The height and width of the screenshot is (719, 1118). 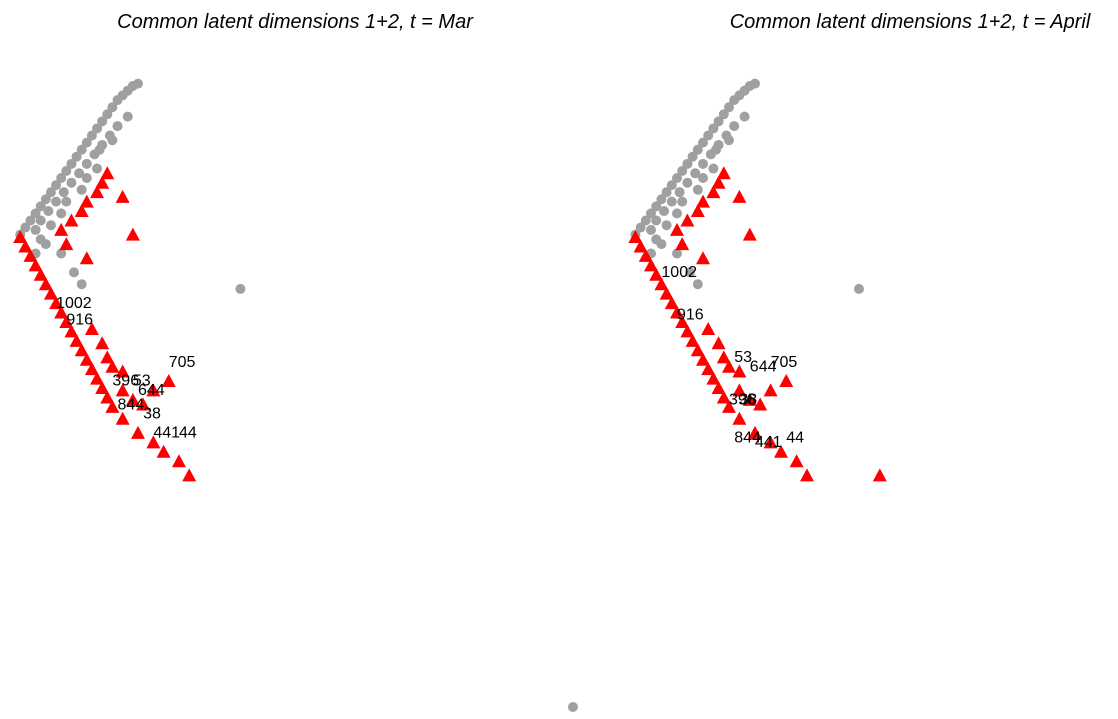 I want to click on chart-title-left: Common latent dimensions 1+2, t = Mar, so click(x=295, y=22).